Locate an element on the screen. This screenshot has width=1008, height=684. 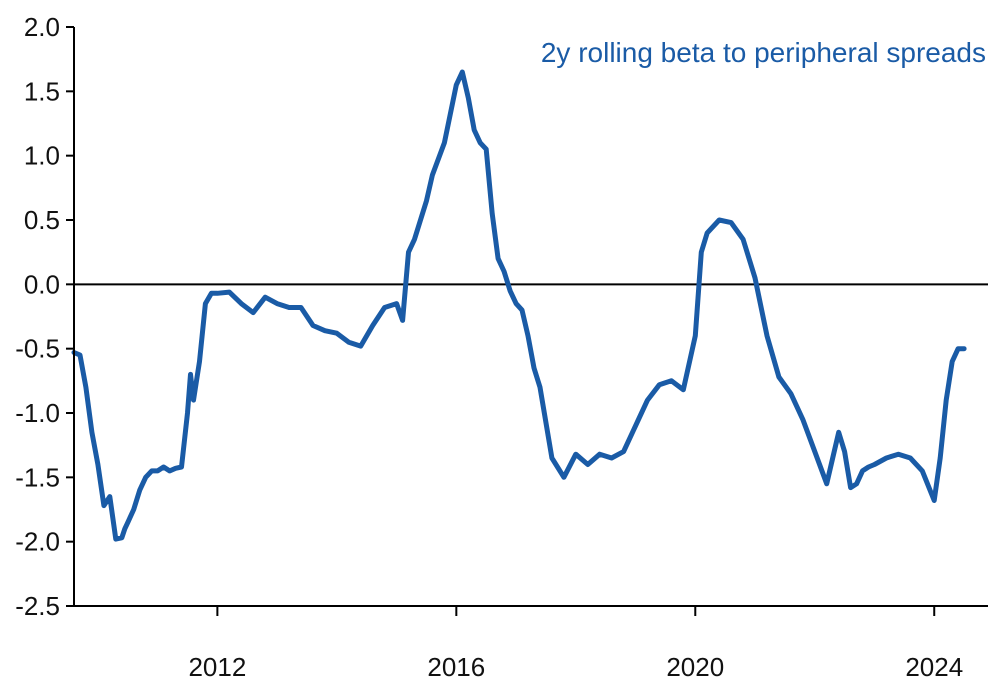
y-tick-label: 0.5 is located at coordinates (42, 220).